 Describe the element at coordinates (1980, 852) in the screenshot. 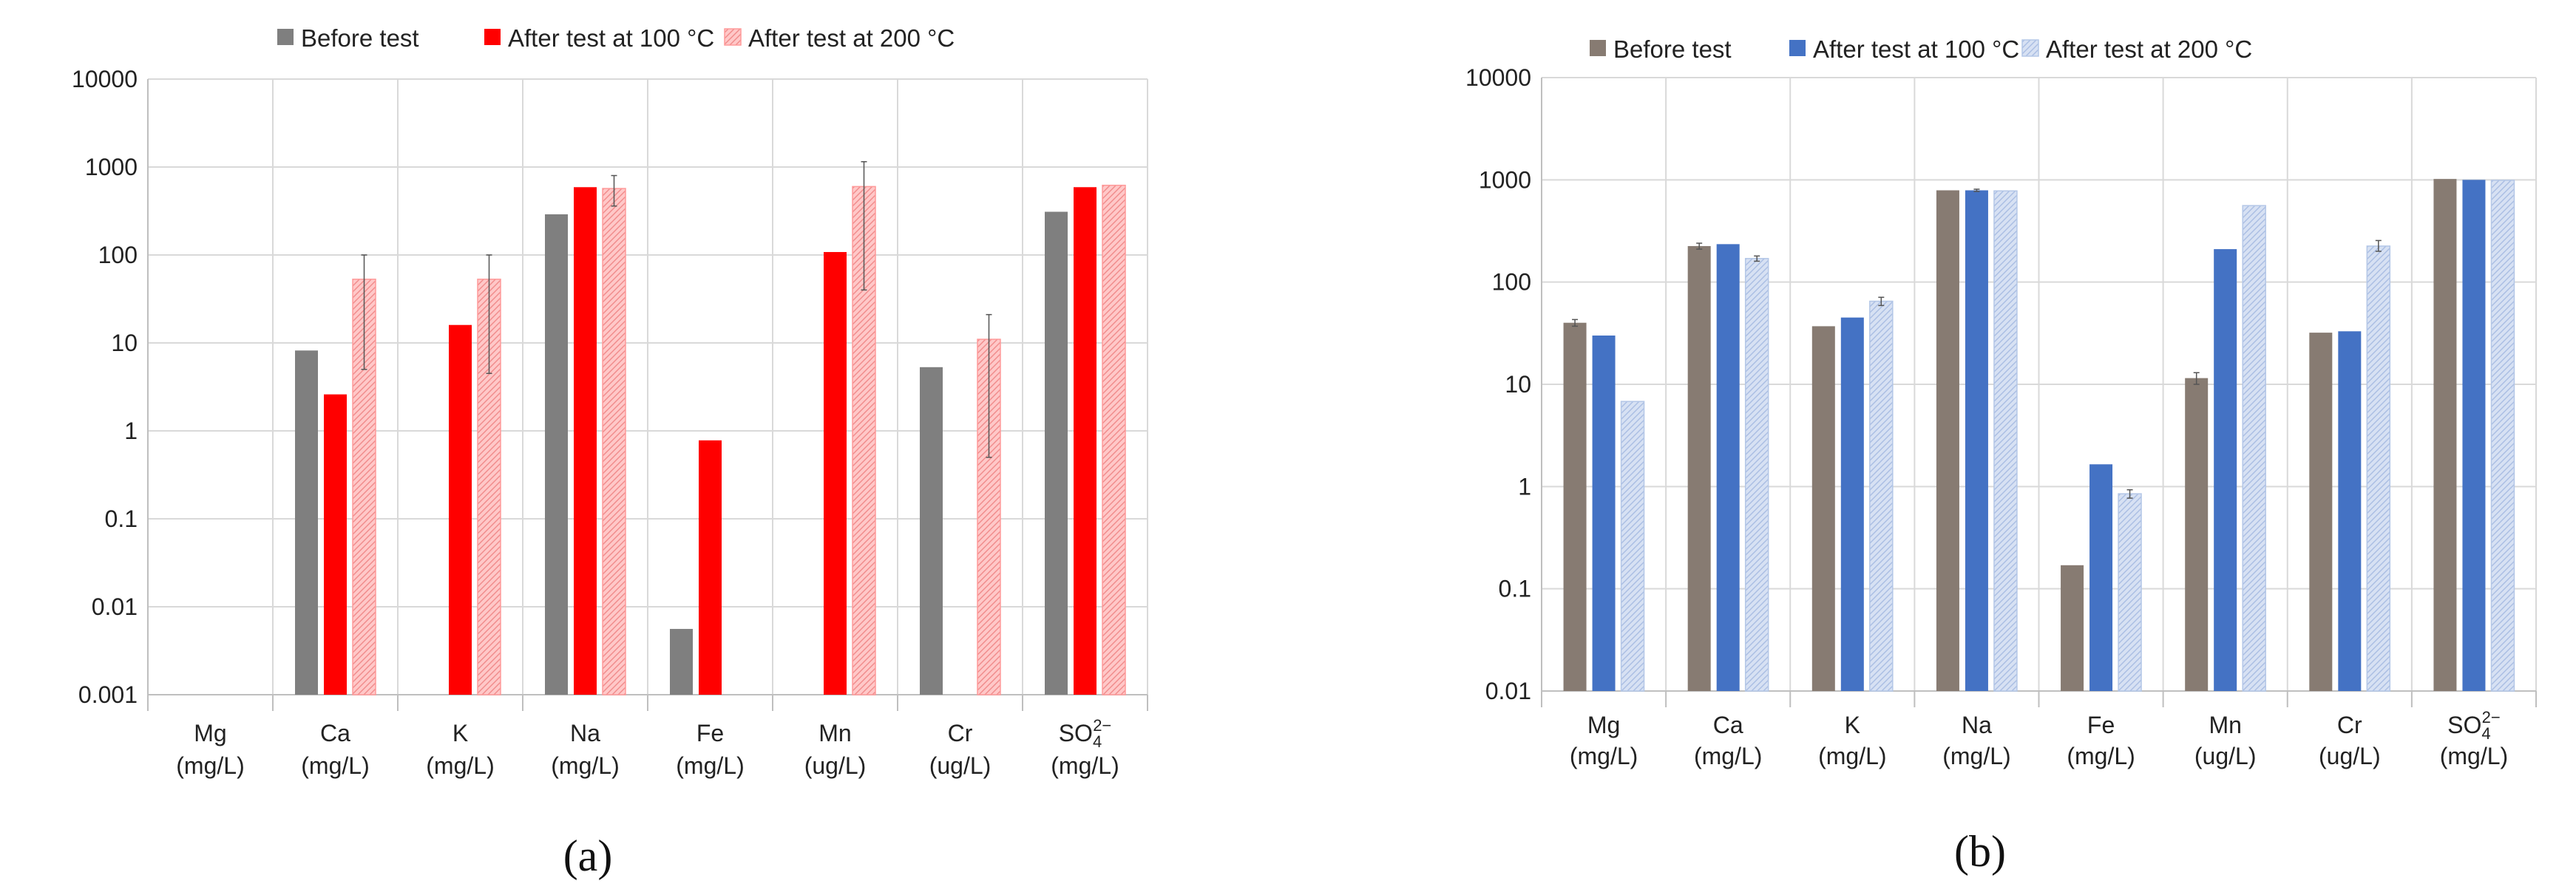

I see `panel-label-b: (b)` at that location.